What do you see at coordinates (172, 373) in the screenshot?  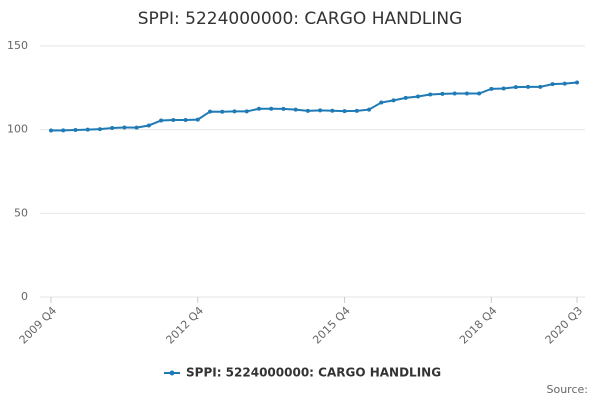 I see `legend-marker` at bounding box center [172, 373].